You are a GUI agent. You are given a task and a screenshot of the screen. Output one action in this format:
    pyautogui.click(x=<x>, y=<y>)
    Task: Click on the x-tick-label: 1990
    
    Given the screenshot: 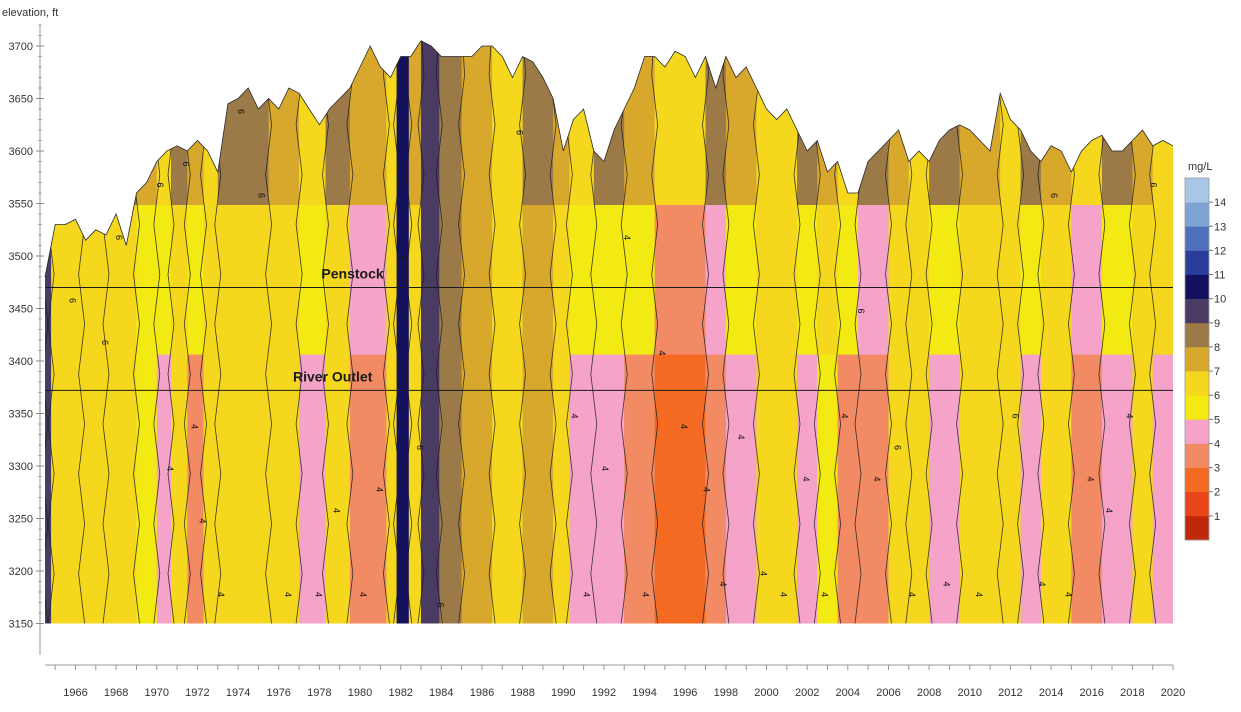 What is the action you would take?
    pyautogui.click(x=563, y=693)
    